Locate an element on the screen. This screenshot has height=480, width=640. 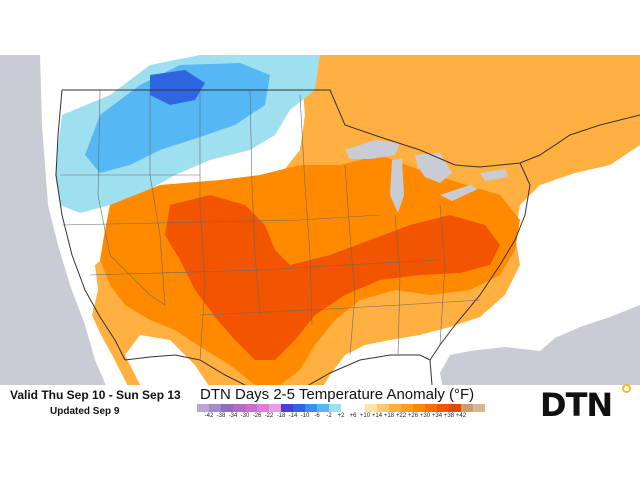
scale-tick-label: +30 is located at coordinates (425, 416).